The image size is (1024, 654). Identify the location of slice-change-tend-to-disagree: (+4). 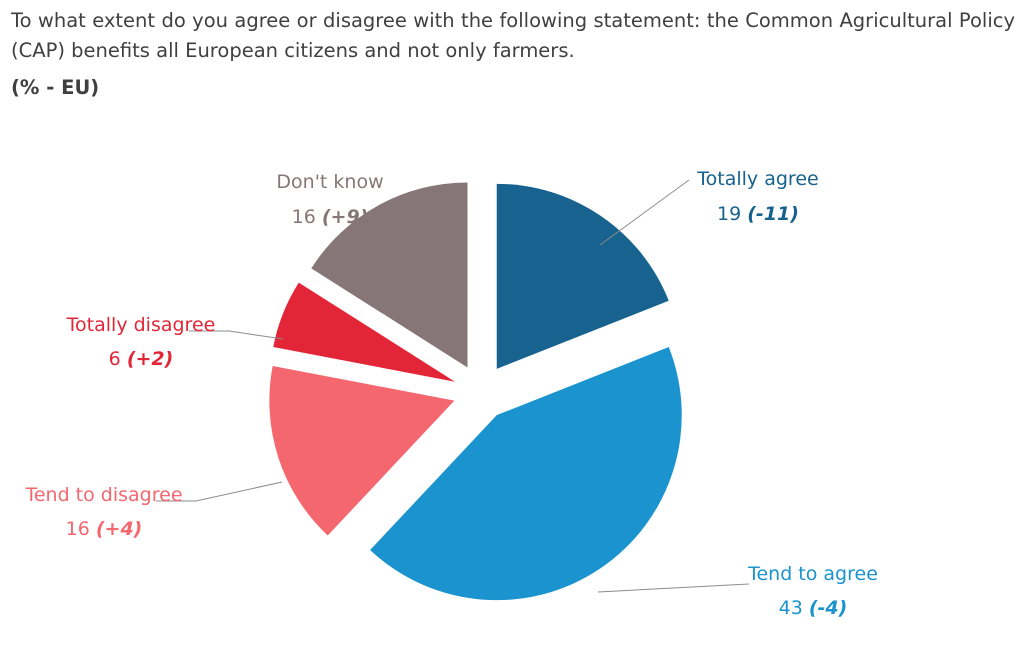
(119, 529).